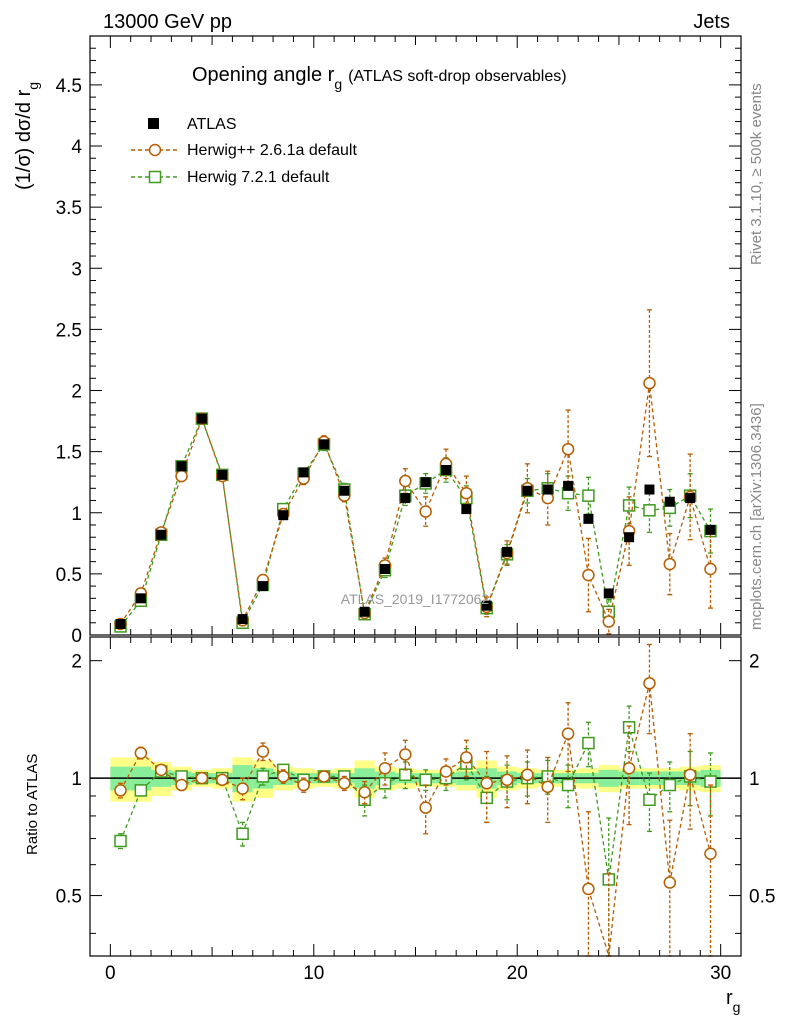 This screenshot has height=1024, width=786. Describe the element at coordinates (69, 453) in the screenshot. I see `y-tick-label-upper: 1.5` at that location.